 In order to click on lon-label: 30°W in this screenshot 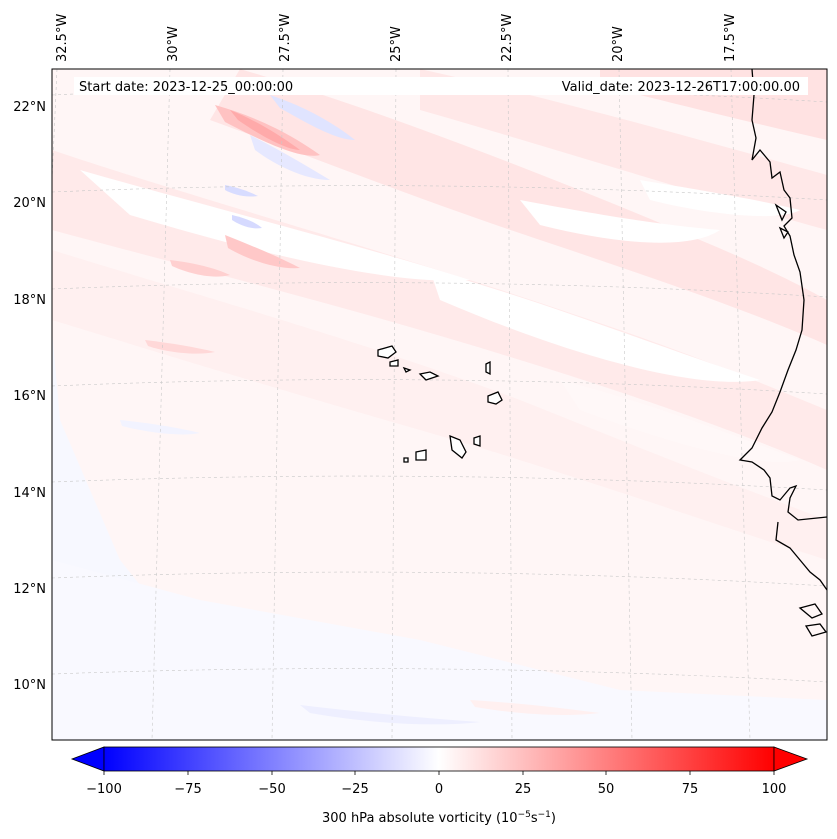, I will do `click(173, 44)`.